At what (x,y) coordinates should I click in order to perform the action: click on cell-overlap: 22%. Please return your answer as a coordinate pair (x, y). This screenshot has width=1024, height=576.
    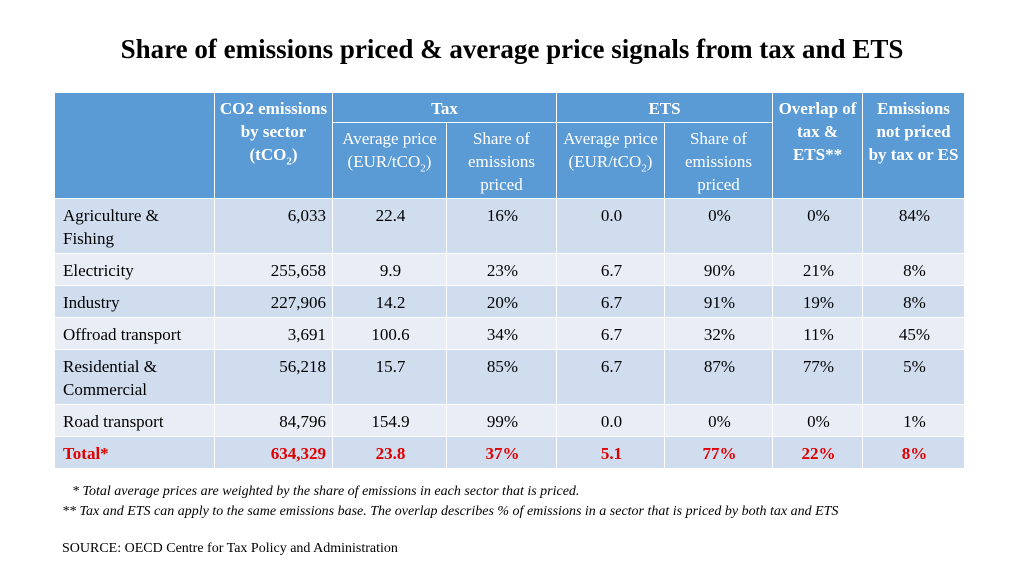
    Looking at the image, I should click on (818, 452).